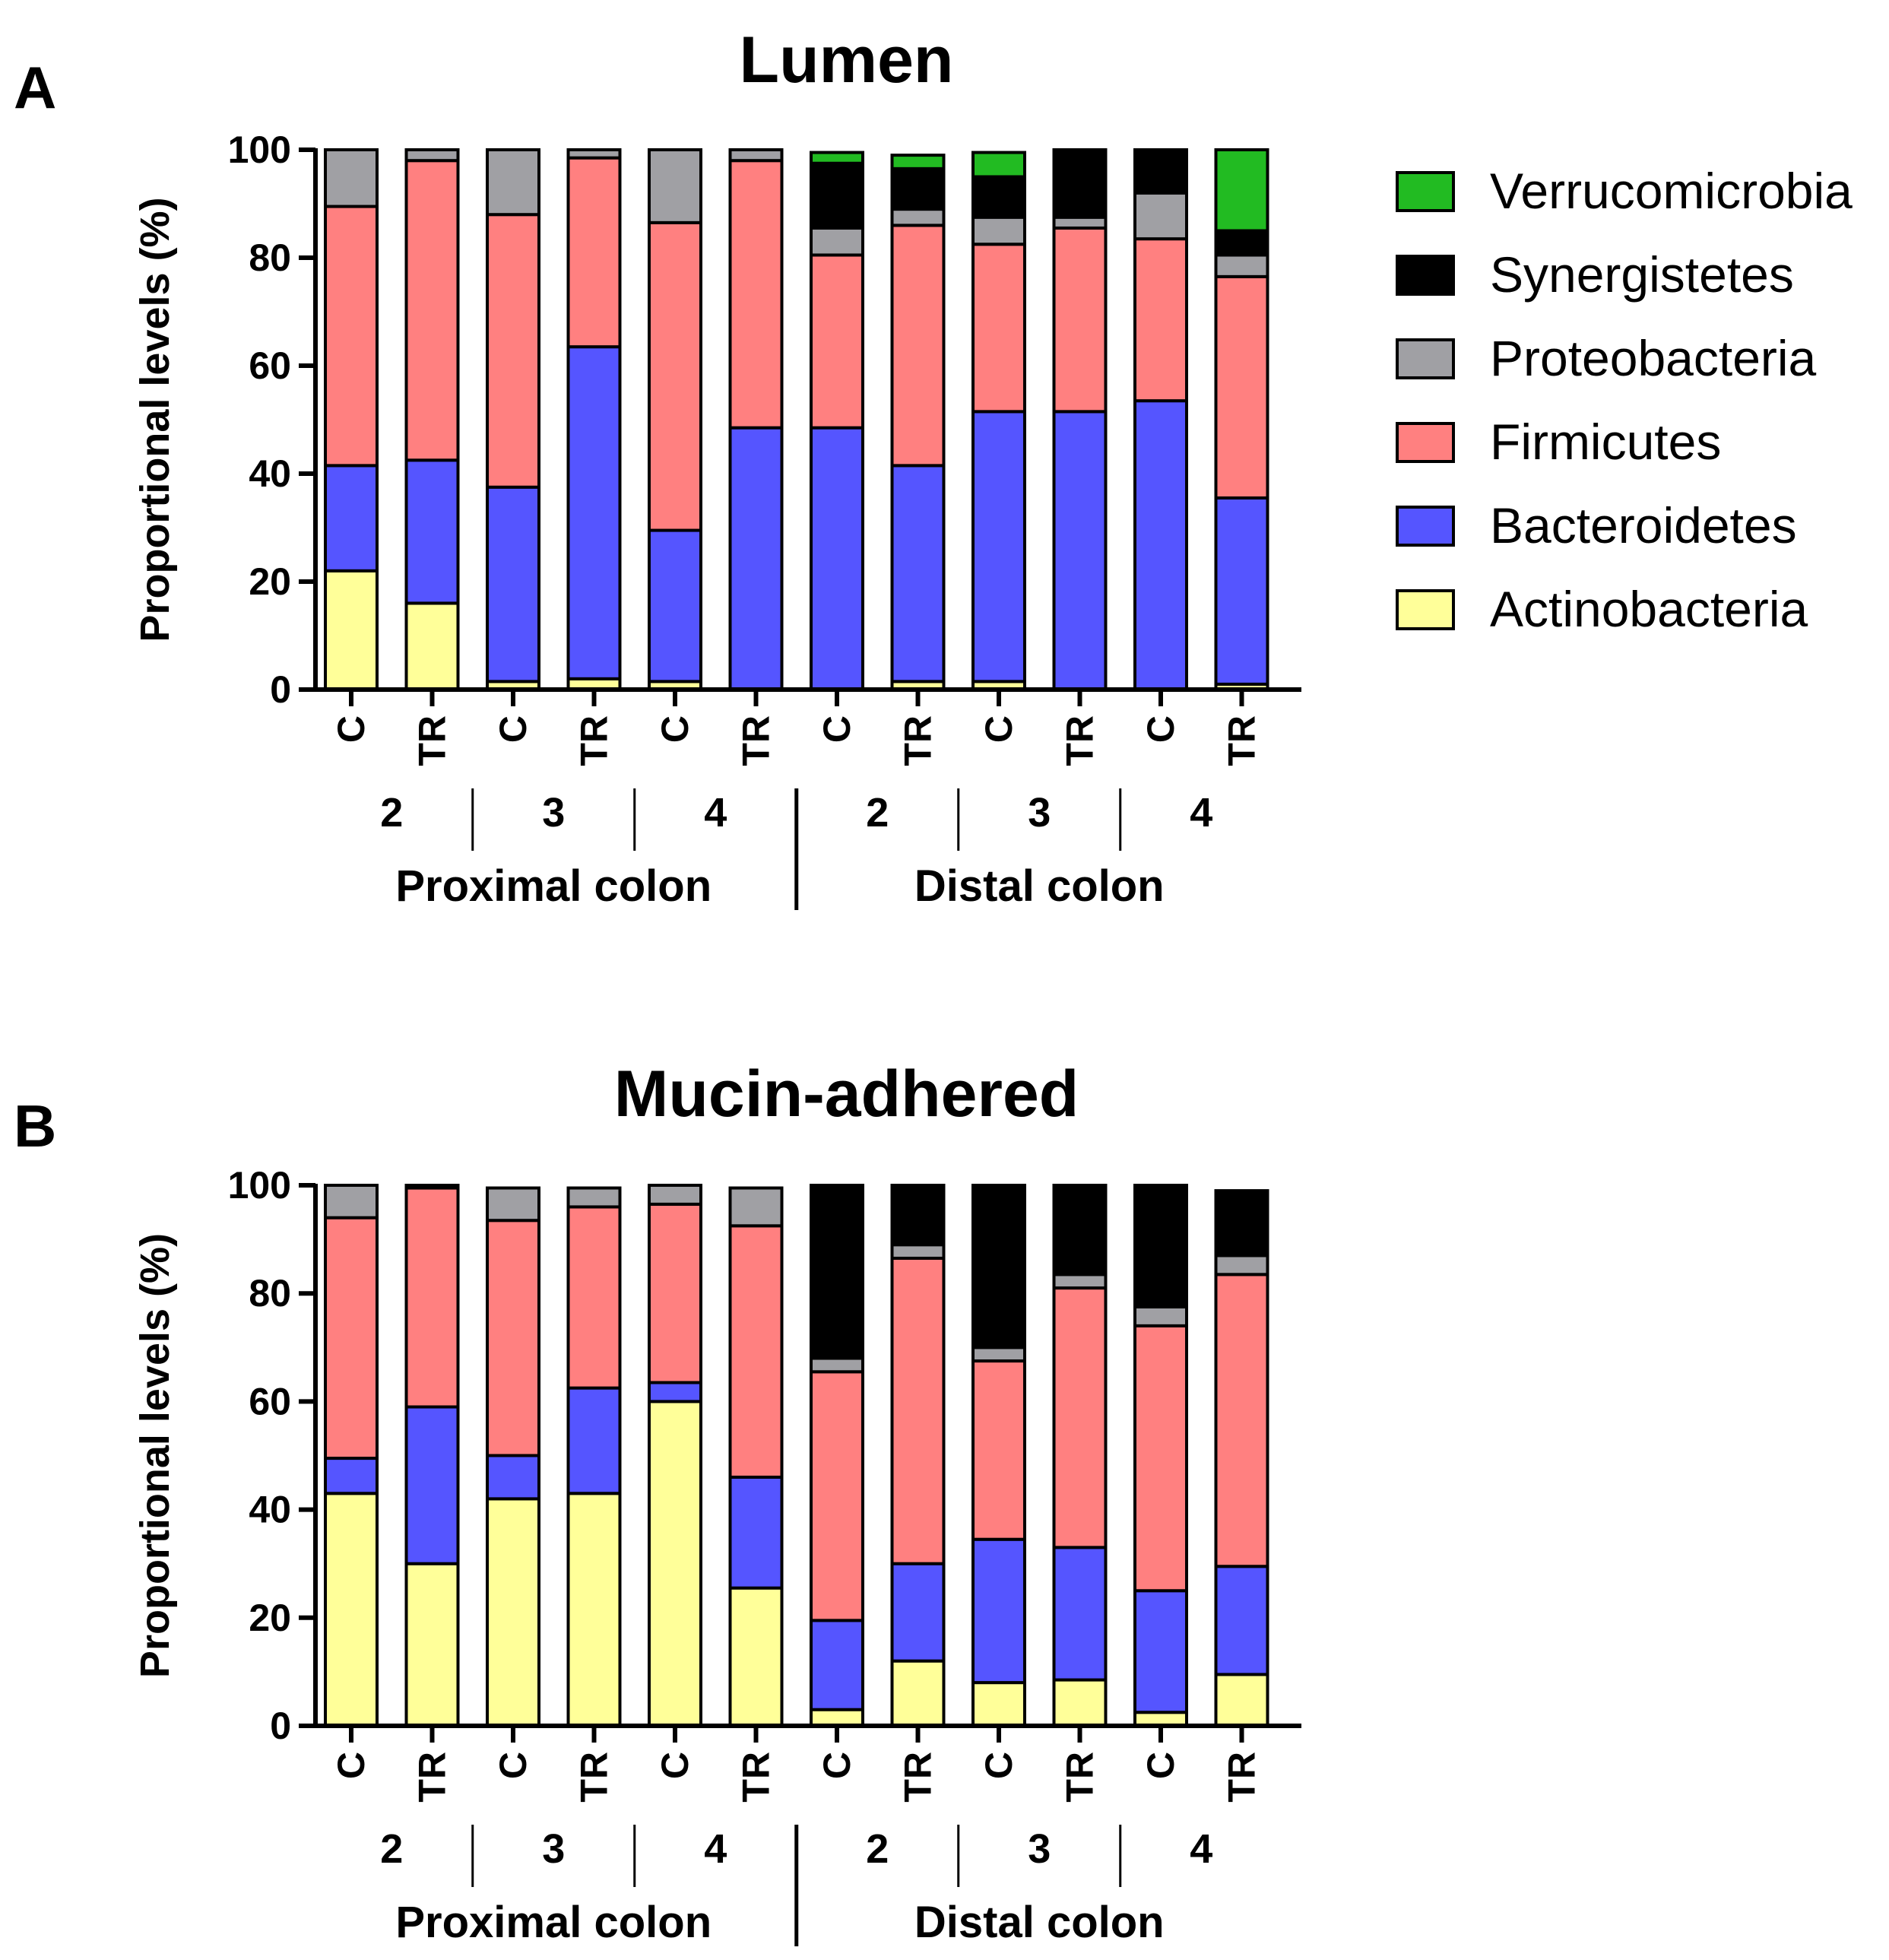 The width and height of the screenshot is (1889, 1960). I want to click on lumen-region-label: Distal colon, so click(1039, 886).